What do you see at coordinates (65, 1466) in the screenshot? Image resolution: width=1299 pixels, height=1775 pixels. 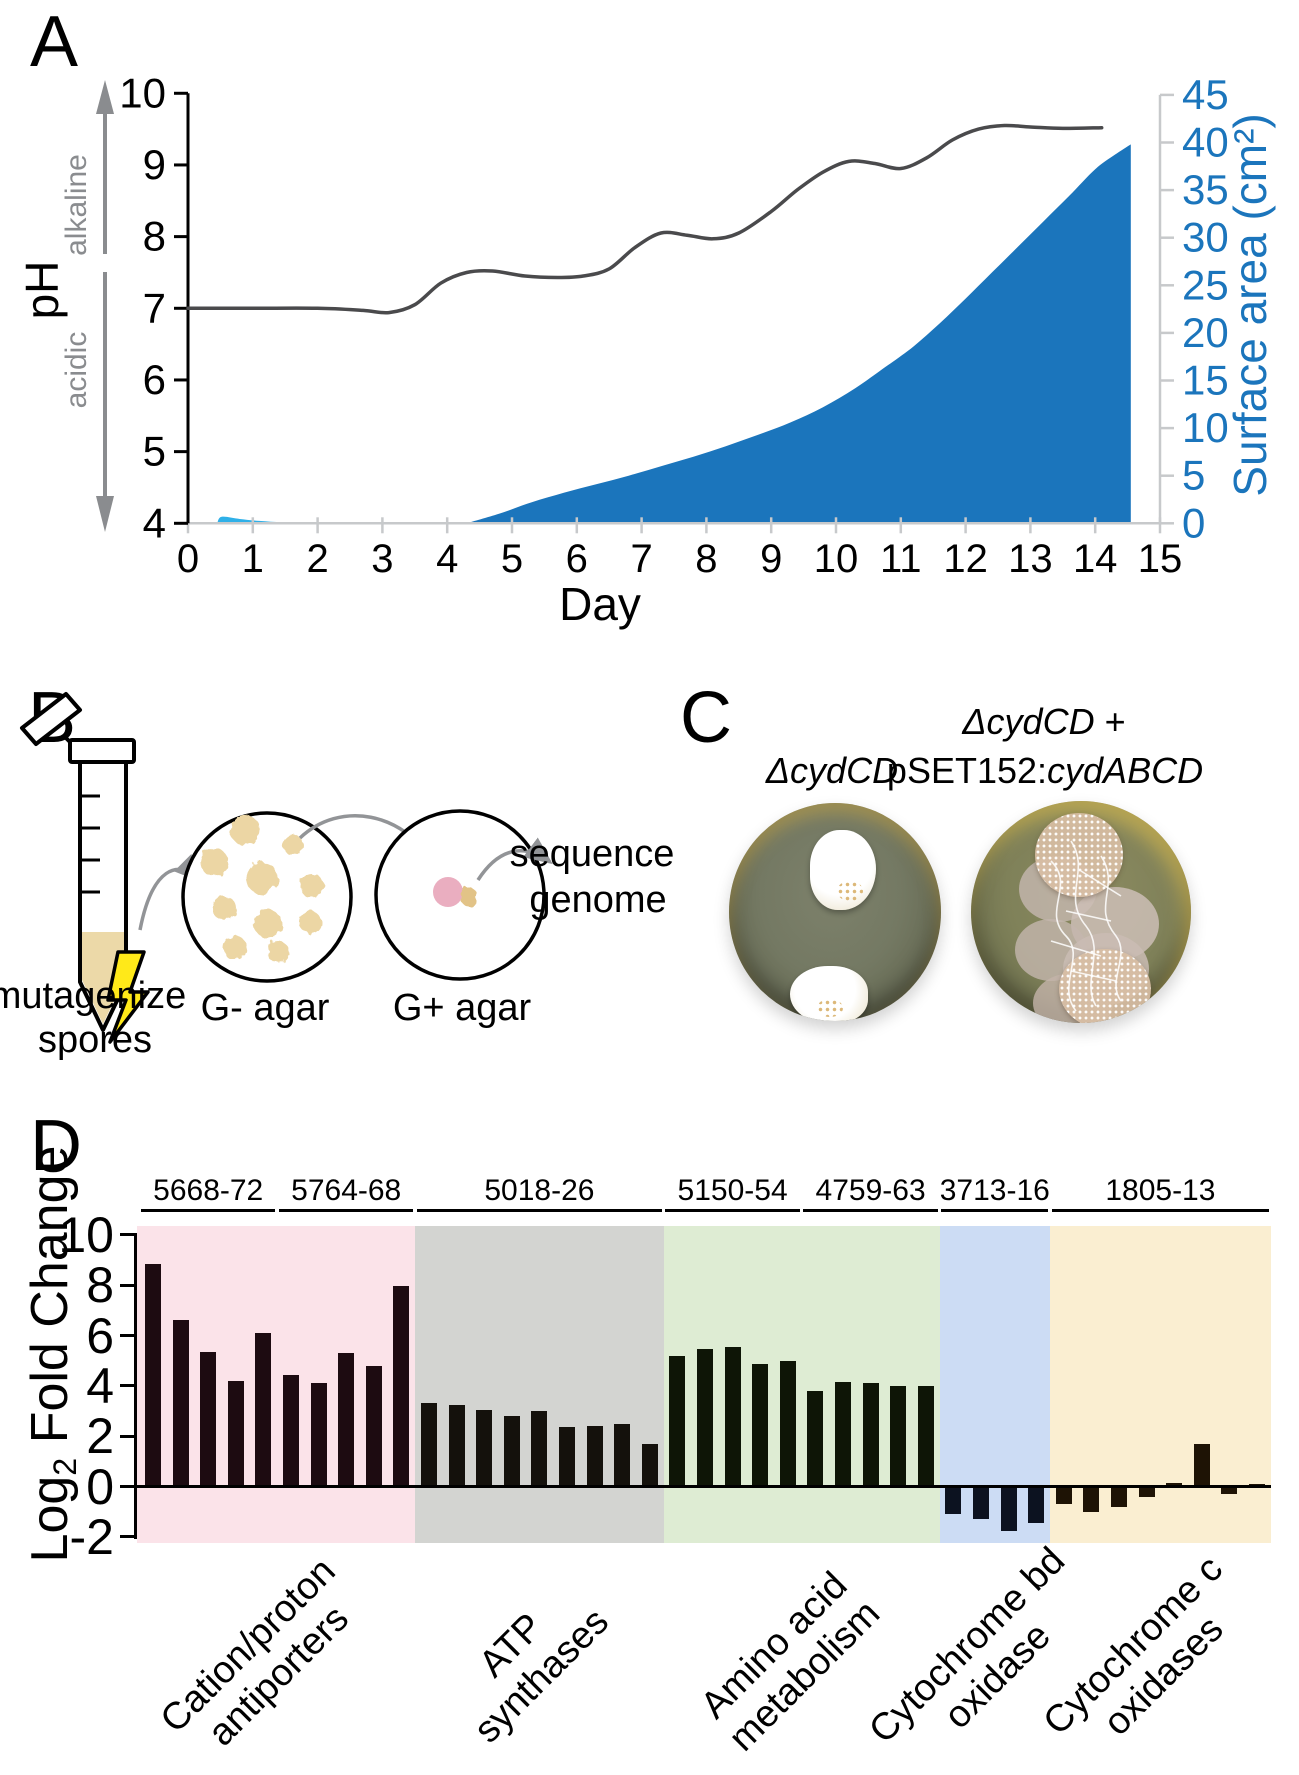 I see `y-axis-title-text: 2` at bounding box center [65, 1466].